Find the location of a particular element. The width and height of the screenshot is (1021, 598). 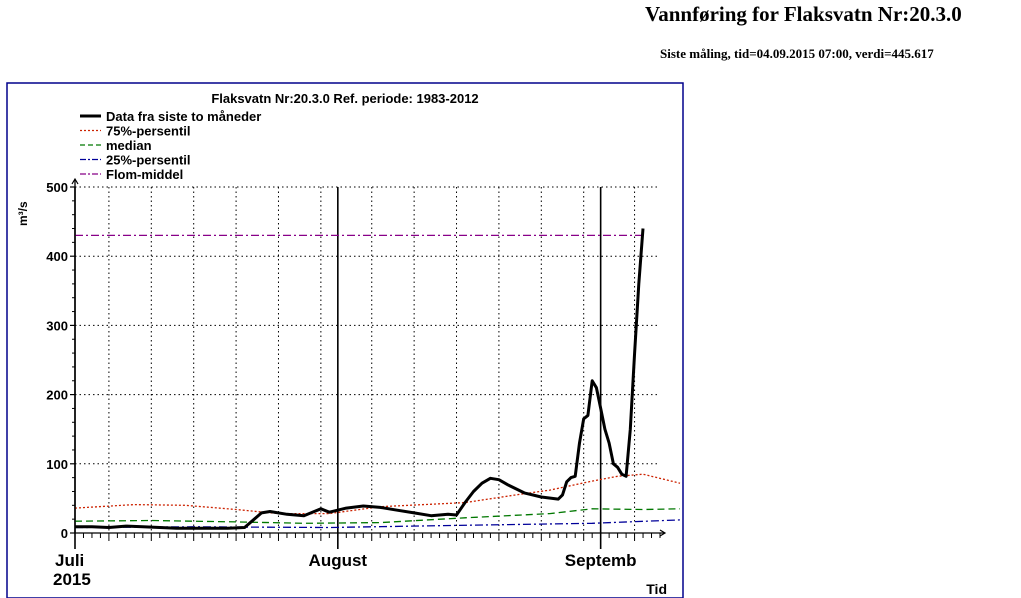

x-axis-label: Tid is located at coordinates (656, 589).